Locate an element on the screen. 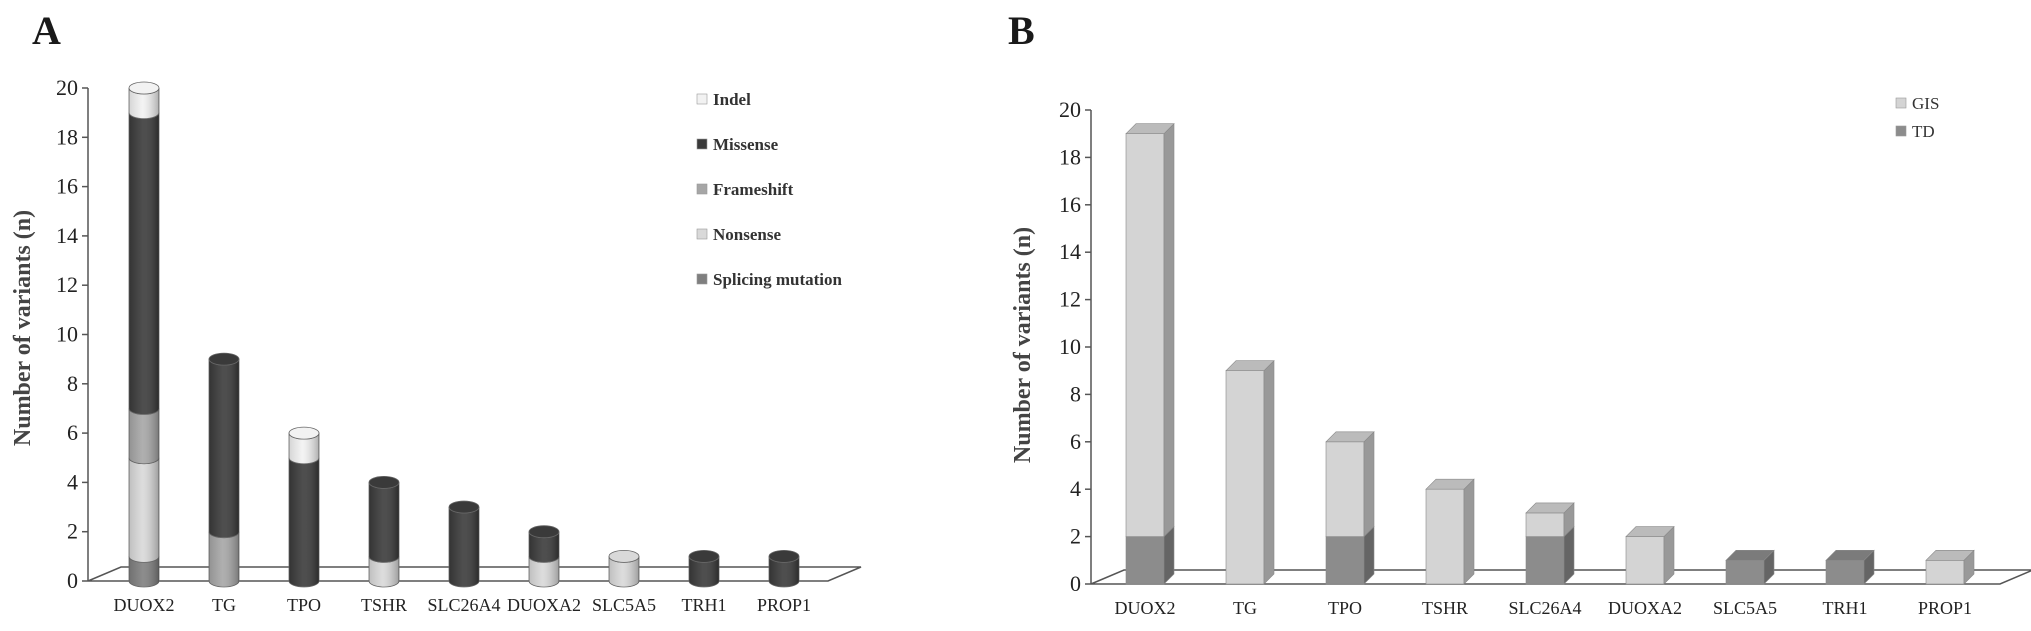 This screenshot has width=2031, height=631. legend-label: Nonsense is located at coordinates (747, 234).